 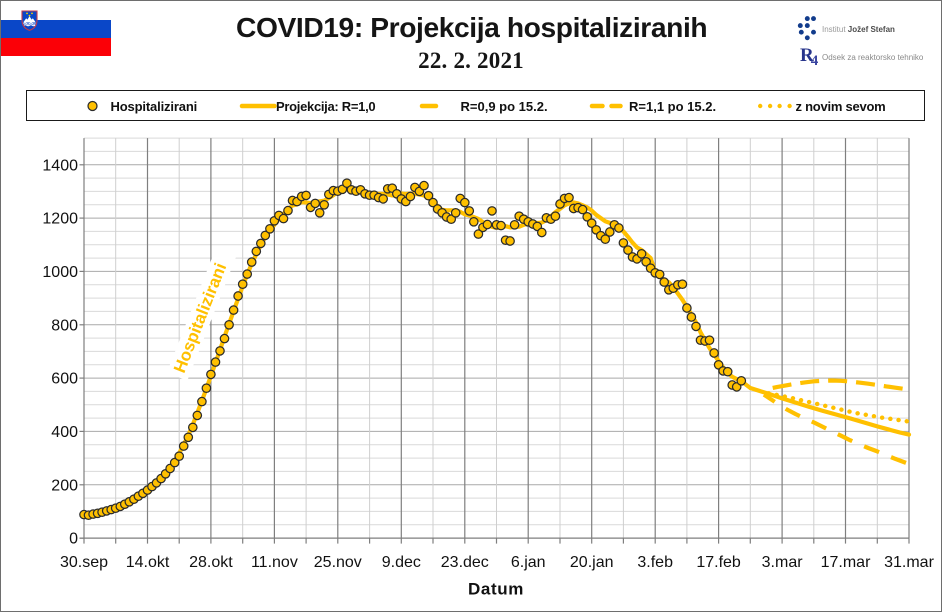 I want to click on svg-text: 800, so click(x=64, y=325).